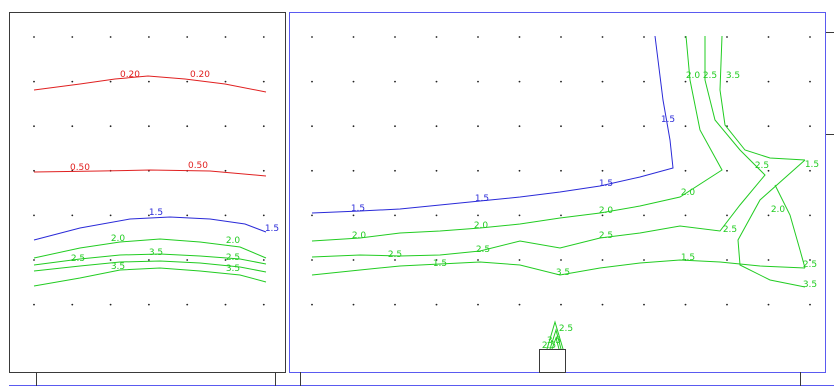 The height and width of the screenshot is (390, 834). Describe the element at coordinates (150, 173) in the screenshot. I see `left-red-050-line` at that location.